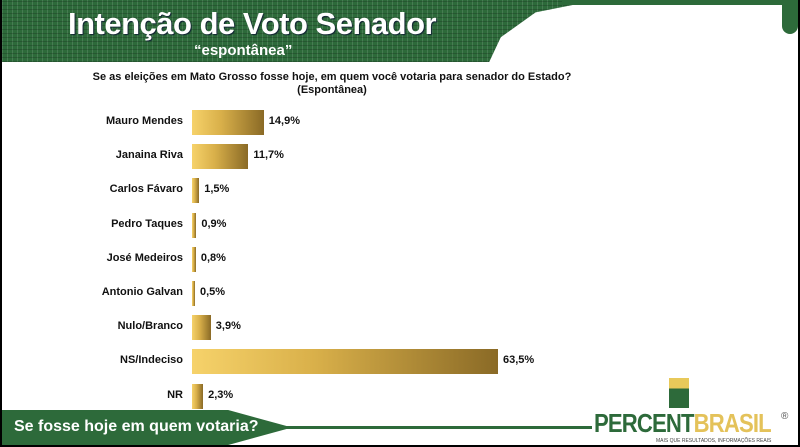 The width and height of the screenshot is (800, 447). I want to click on category-label: NS/Indeciso, so click(151, 360).